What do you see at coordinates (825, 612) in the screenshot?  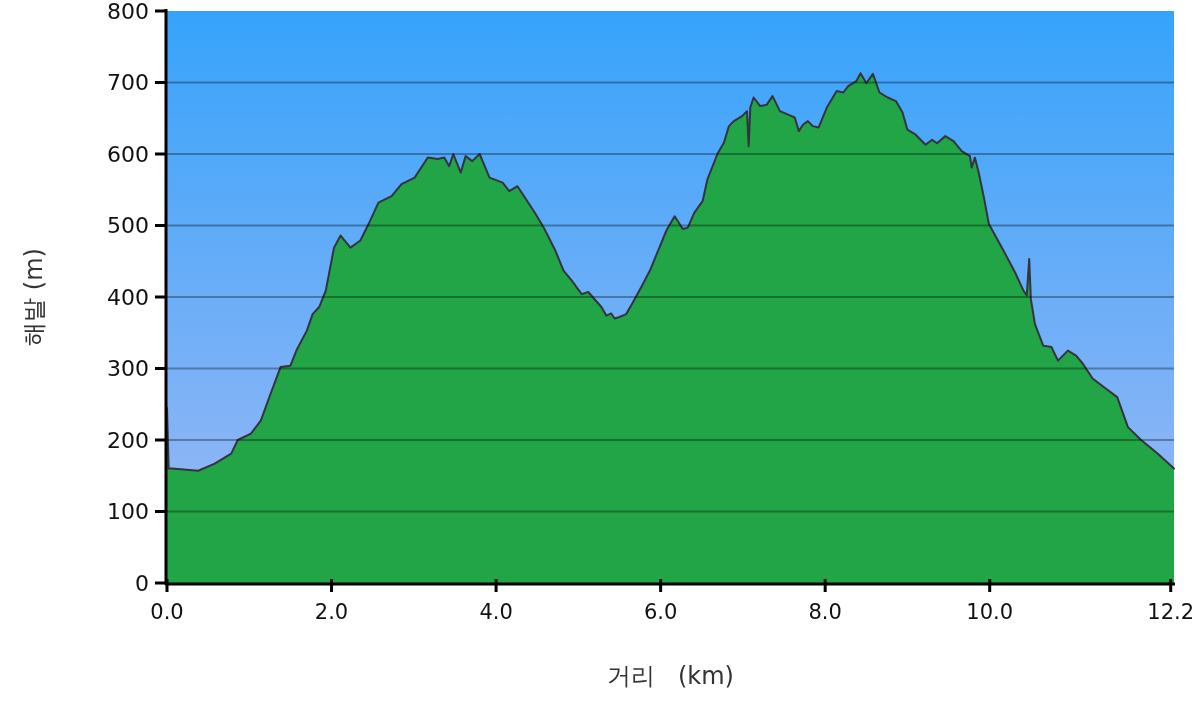 I see `x-tick-label: 8.0` at bounding box center [825, 612].